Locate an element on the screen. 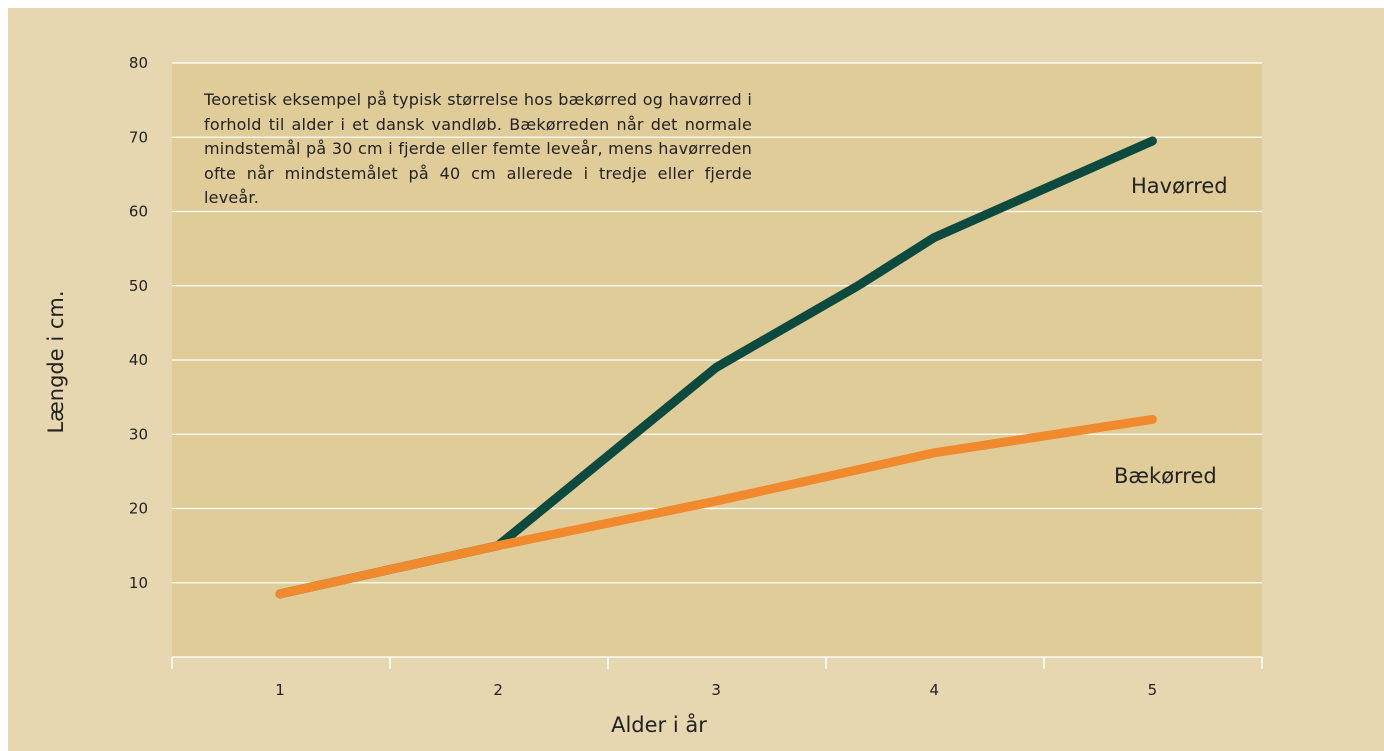 The height and width of the screenshot is (751, 1384). y-tick-label-20: 20 is located at coordinates (138, 509).